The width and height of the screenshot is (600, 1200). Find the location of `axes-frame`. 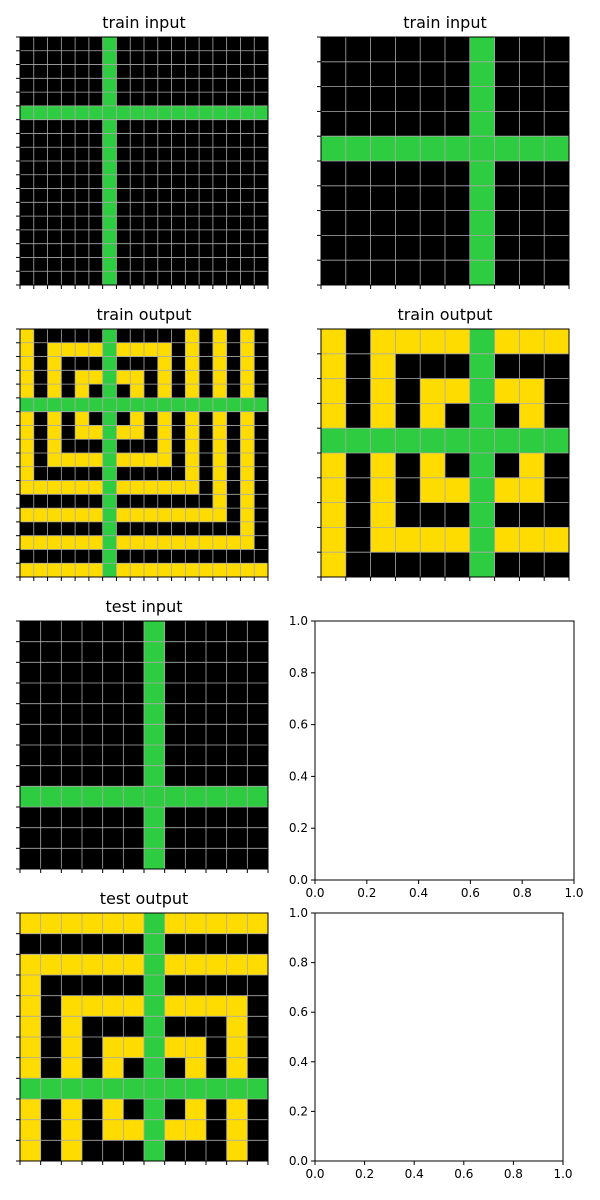

axes-frame is located at coordinates (144, 161).